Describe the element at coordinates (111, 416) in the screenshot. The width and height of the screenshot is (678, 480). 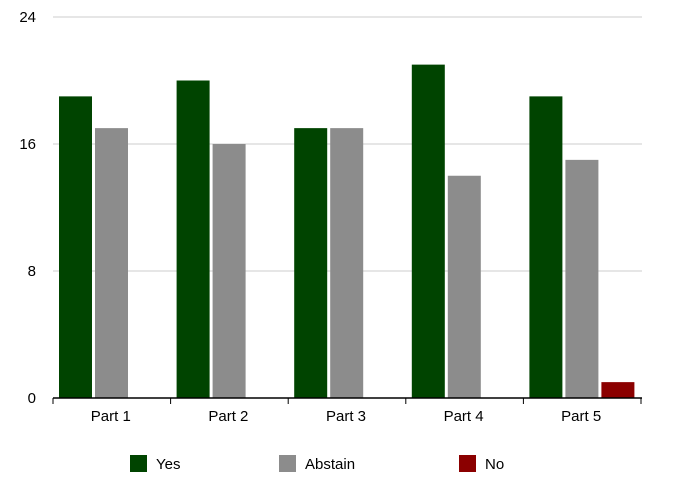
I see `x-tick-label: Part 1` at that location.